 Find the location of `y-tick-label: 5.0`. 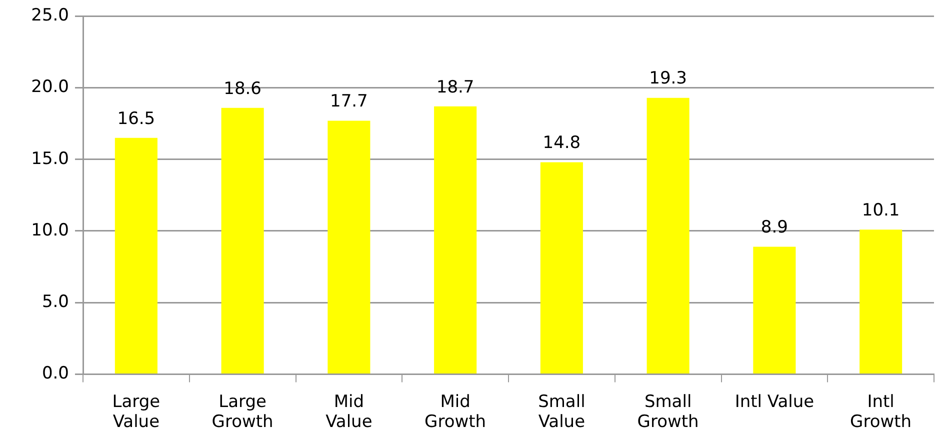

y-tick-label: 5.0 is located at coordinates (55, 302).